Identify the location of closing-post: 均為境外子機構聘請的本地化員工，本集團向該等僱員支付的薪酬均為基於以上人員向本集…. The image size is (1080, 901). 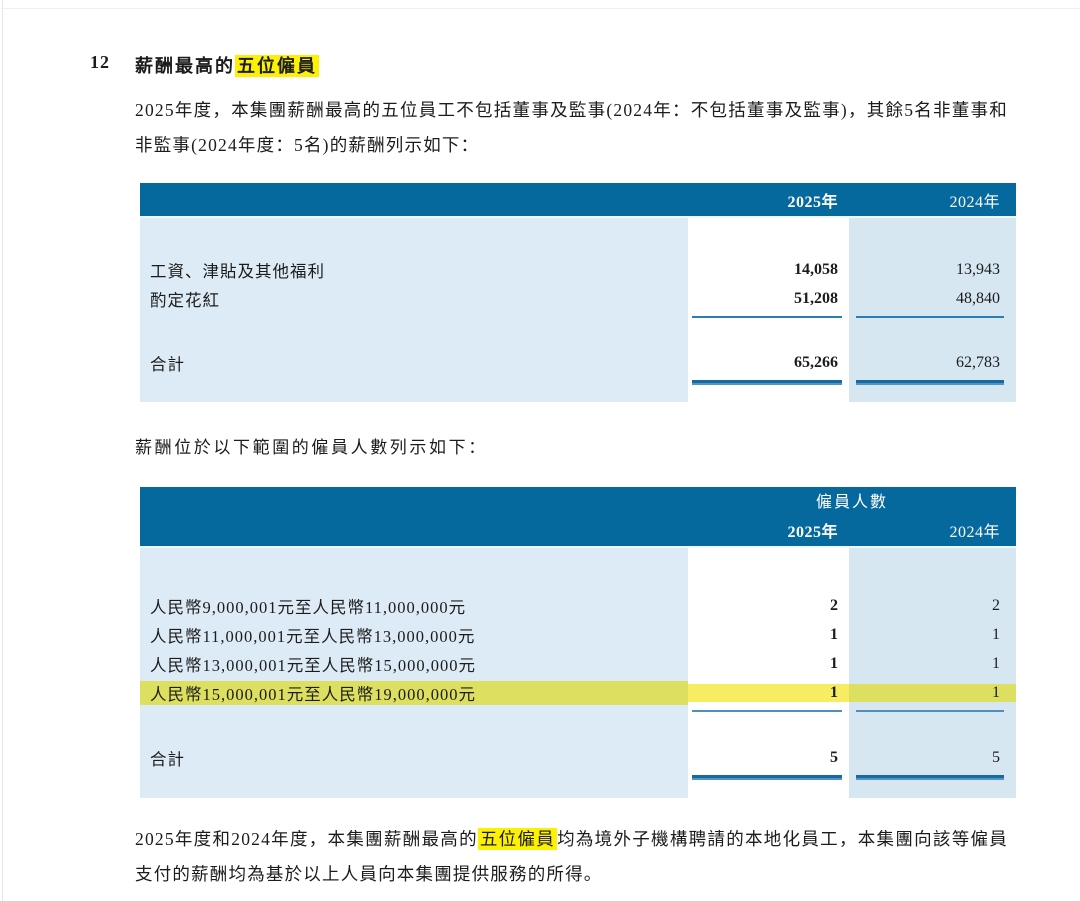
(571, 856).